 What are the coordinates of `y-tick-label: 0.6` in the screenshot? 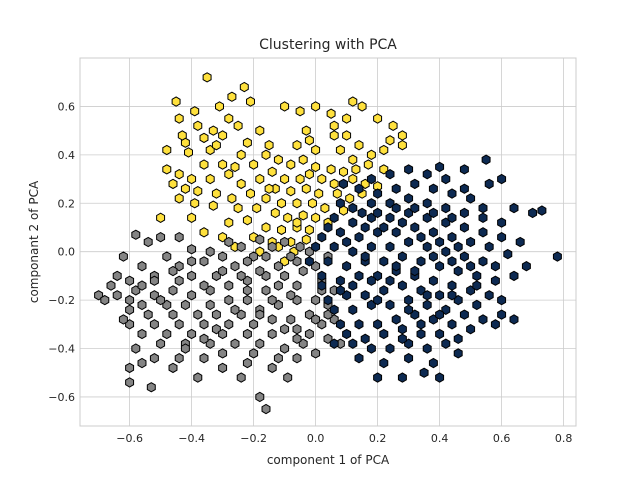 It's located at (67, 106).